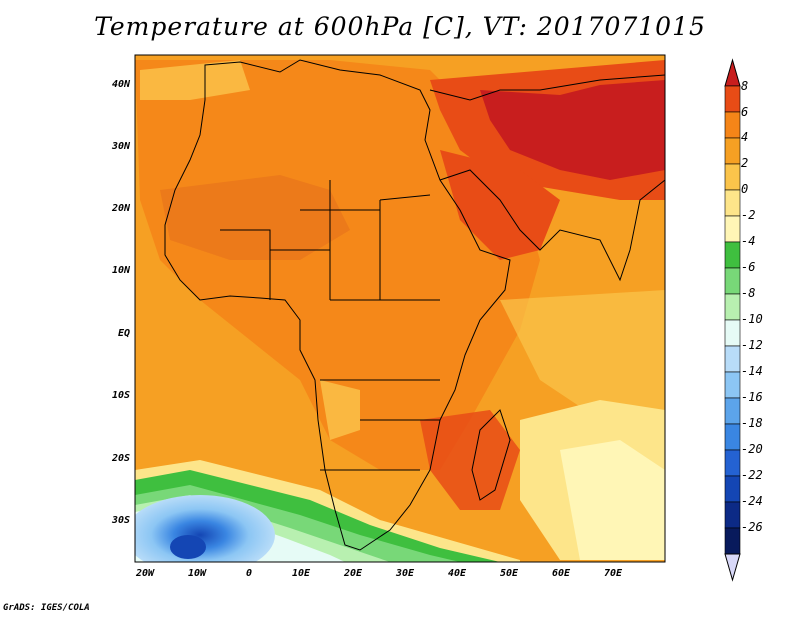 Image resolution: width=800 pixels, height=618 pixels. Describe the element at coordinates (748, 241) in the screenshot. I see `colorbar-label: -4` at that location.